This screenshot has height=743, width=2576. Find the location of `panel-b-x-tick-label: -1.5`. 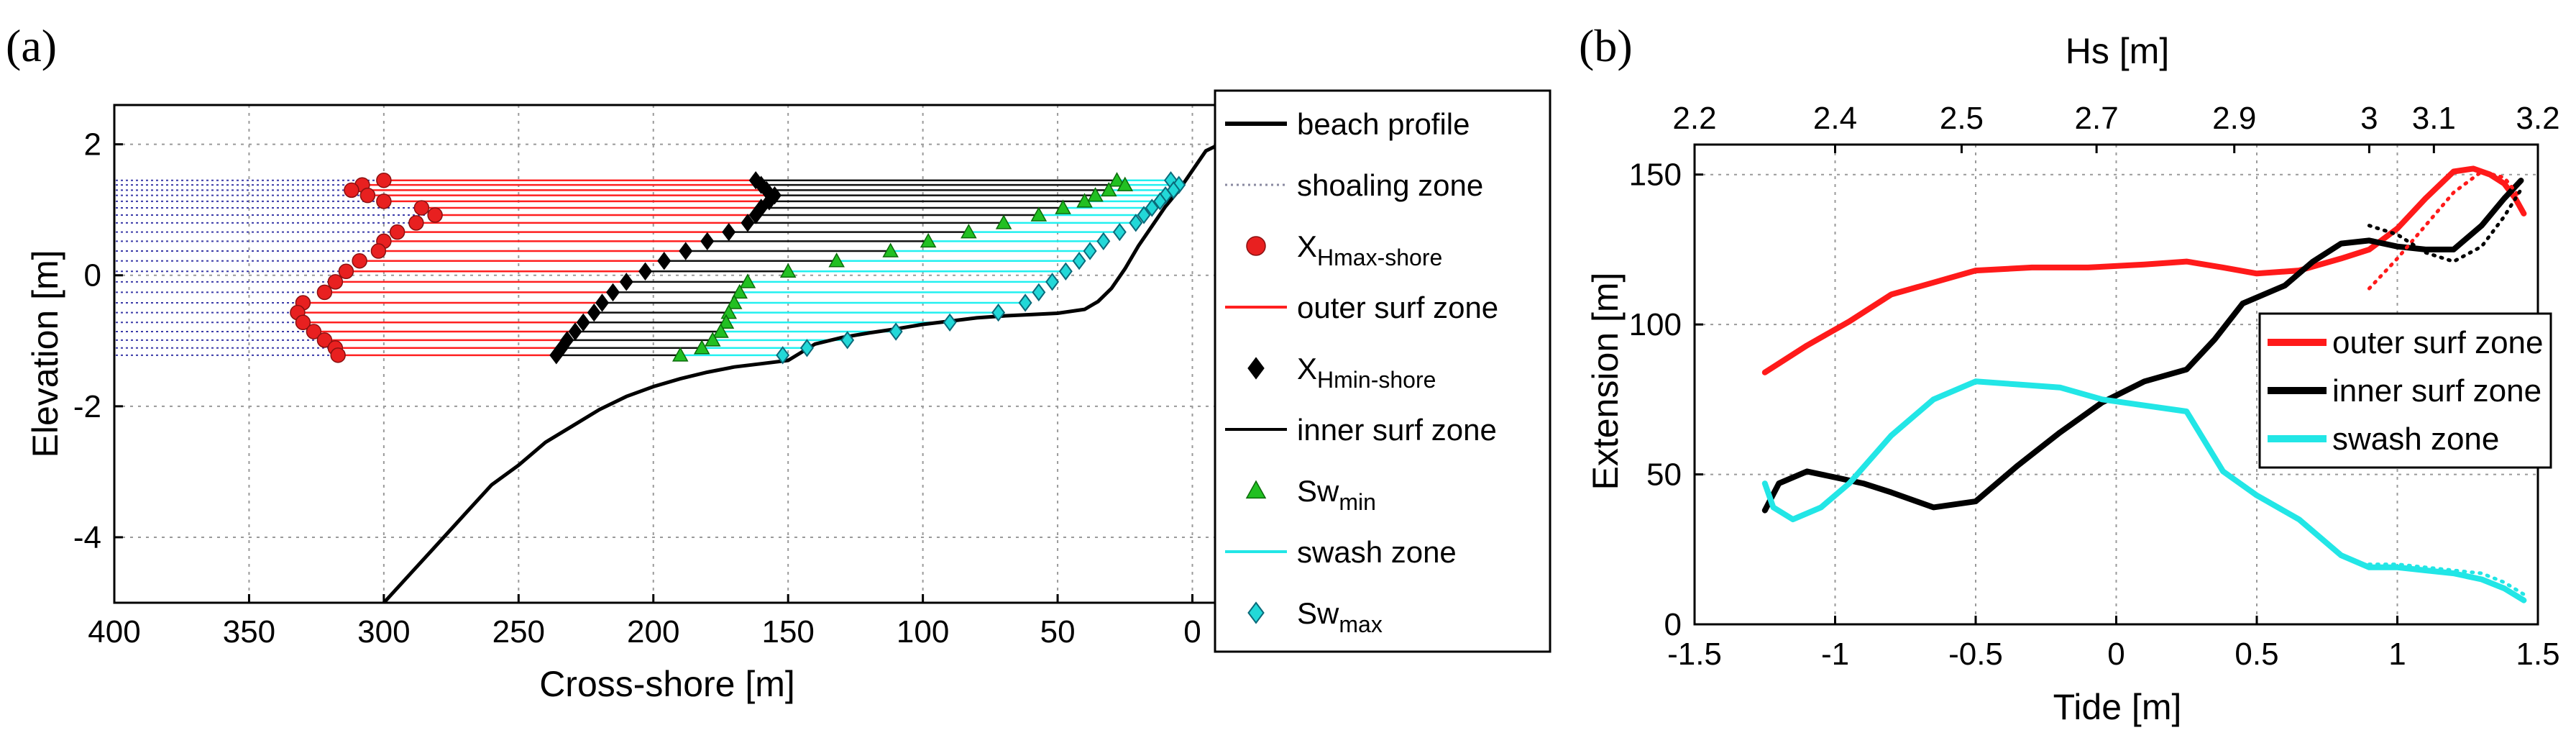

panel-b-x-tick-label: -1.5 is located at coordinates (1695, 654).